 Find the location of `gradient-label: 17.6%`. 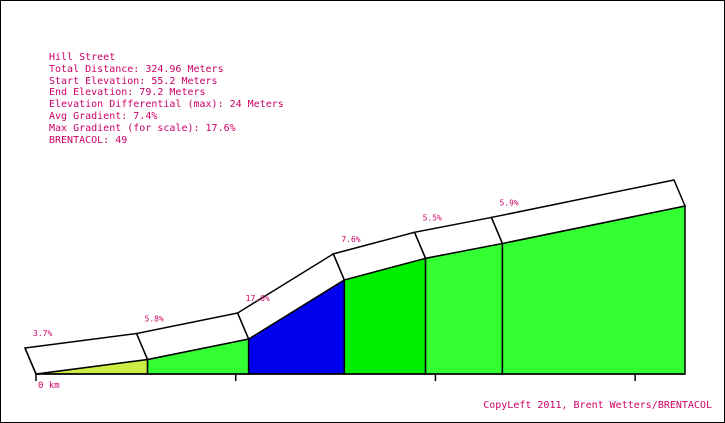

gradient-label: 17.6% is located at coordinates (258, 298).